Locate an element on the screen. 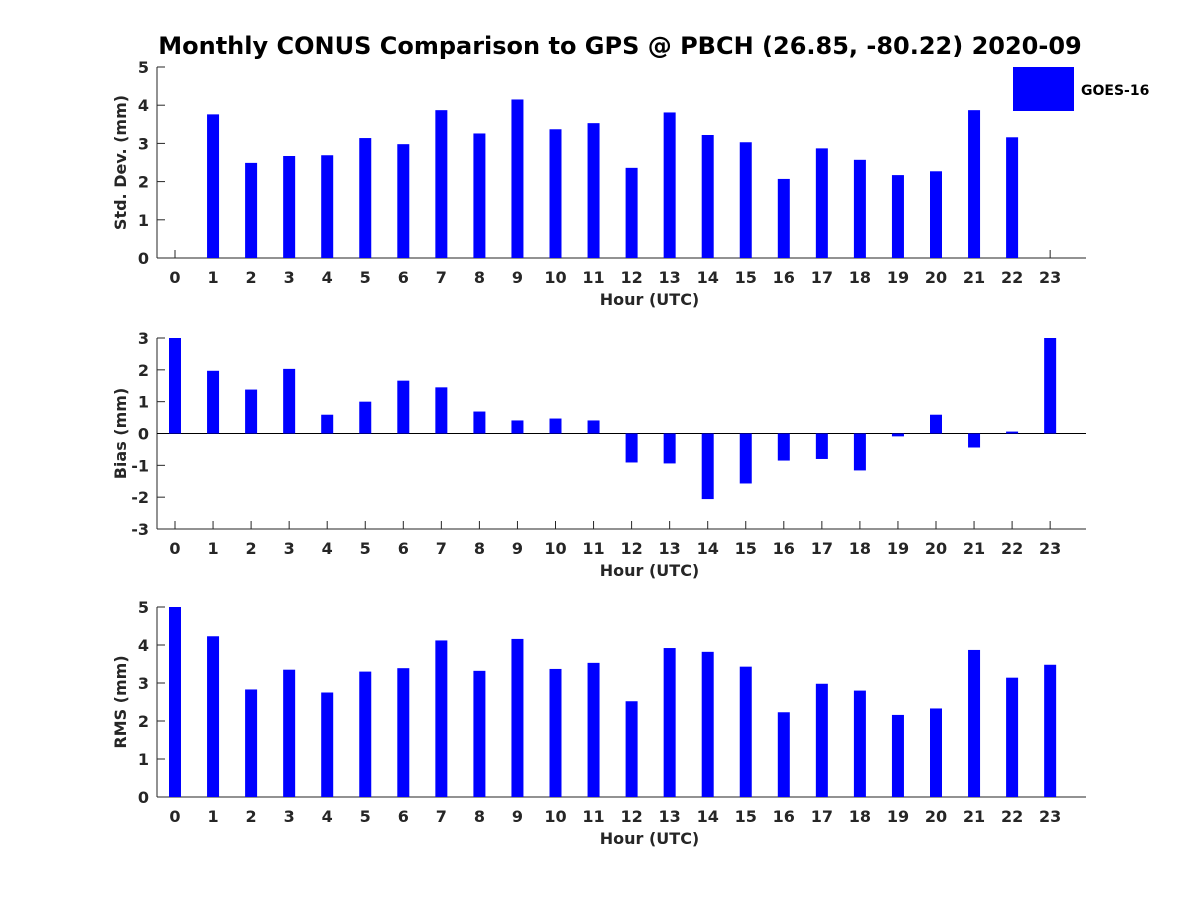  rms-x-tick-label: 6 is located at coordinates (403, 816).